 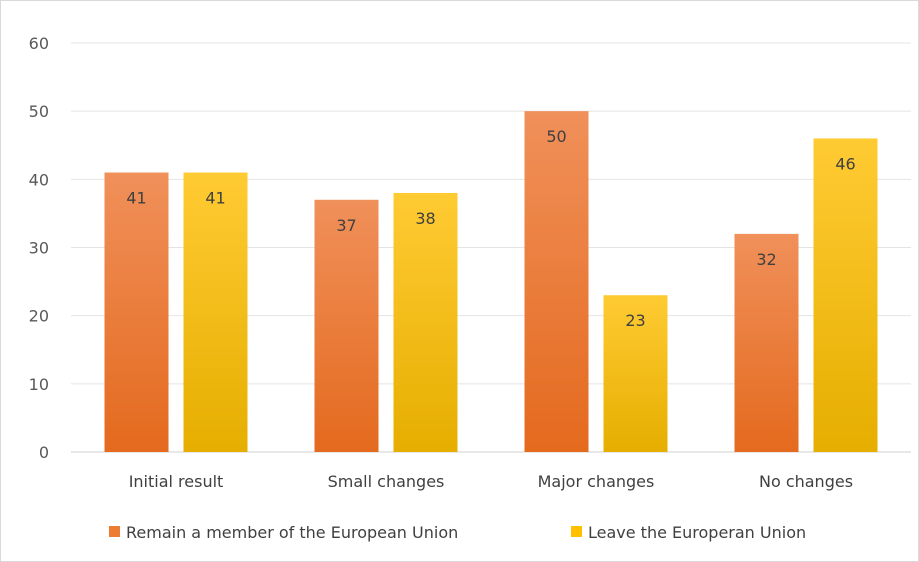 What do you see at coordinates (346, 225) in the screenshot?
I see `data-label: 37` at bounding box center [346, 225].